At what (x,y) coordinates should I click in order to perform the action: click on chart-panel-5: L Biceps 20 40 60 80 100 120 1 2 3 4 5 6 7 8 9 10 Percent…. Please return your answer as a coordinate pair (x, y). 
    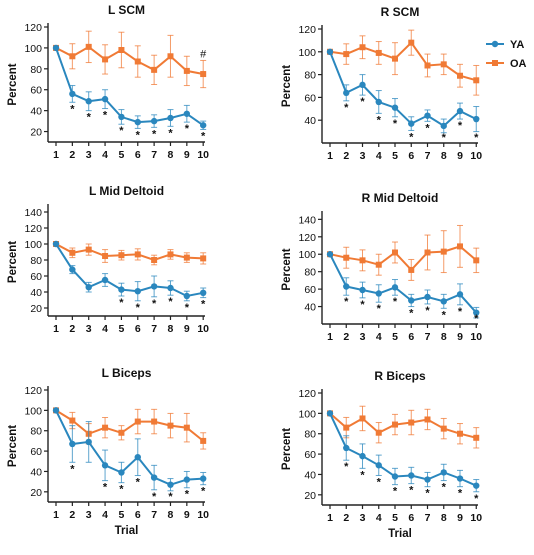
    Looking at the image, I should click on (108, 451).